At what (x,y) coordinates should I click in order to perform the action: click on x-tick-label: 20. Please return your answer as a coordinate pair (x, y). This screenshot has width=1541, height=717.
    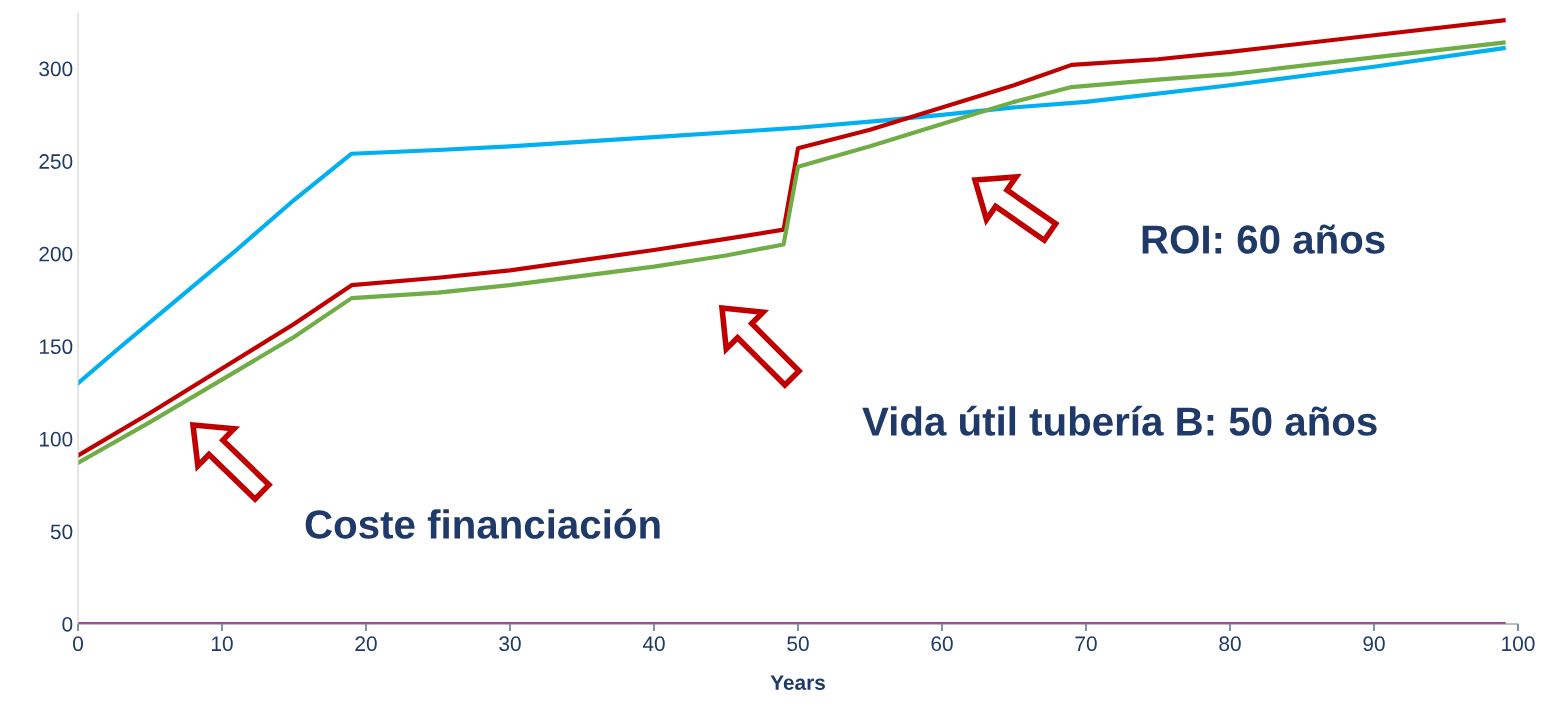
    Looking at the image, I should click on (366, 644).